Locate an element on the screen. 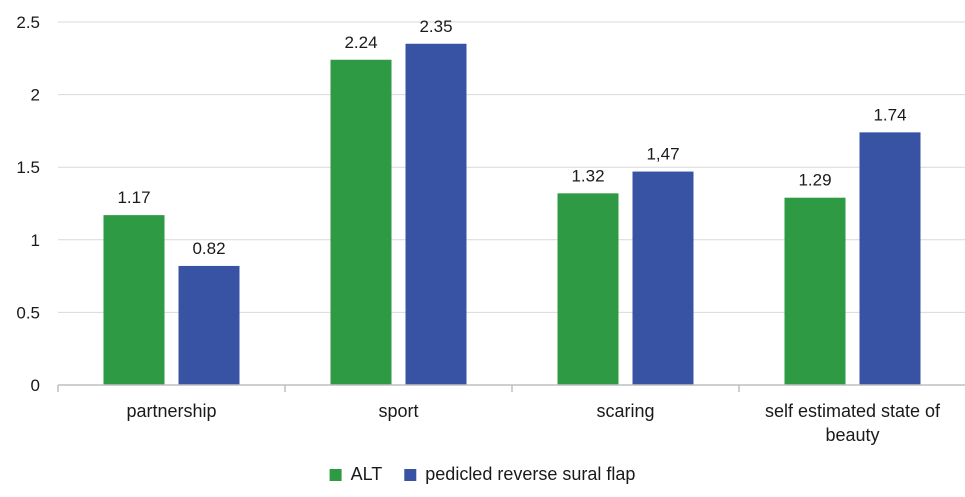 The image size is (965, 497). category-label: self estimated state of beauty is located at coordinates (853, 423).